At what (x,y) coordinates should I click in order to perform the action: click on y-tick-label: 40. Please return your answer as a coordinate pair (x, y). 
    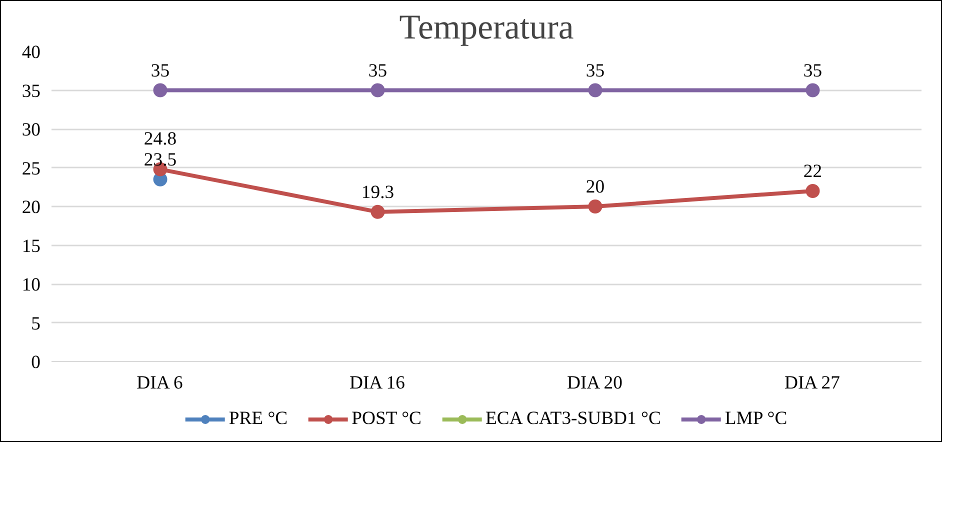
    Looking at the image, I should click on (31, 52).